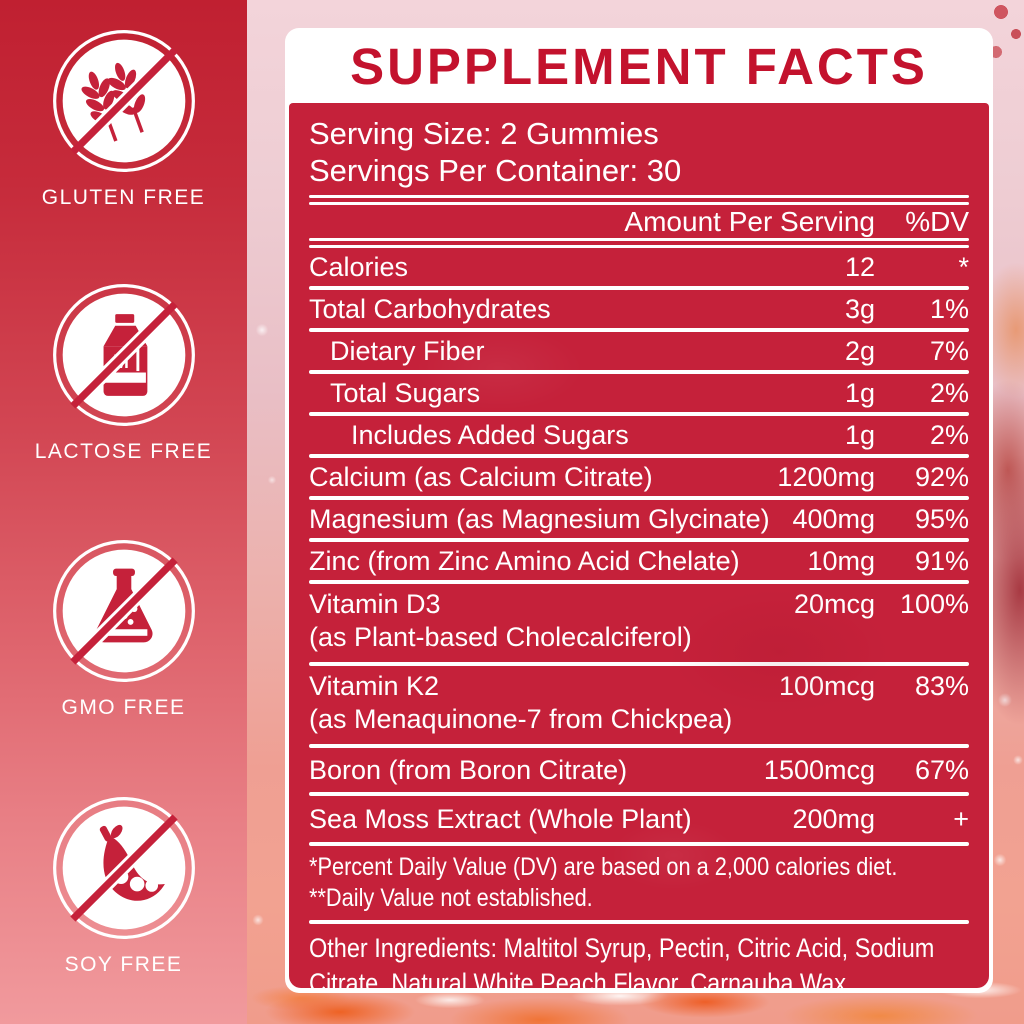  Describe the element at coordinates (749, 221) in the screenshot. I see `header-amount-per-serving: Amount Per Serving` at that location.